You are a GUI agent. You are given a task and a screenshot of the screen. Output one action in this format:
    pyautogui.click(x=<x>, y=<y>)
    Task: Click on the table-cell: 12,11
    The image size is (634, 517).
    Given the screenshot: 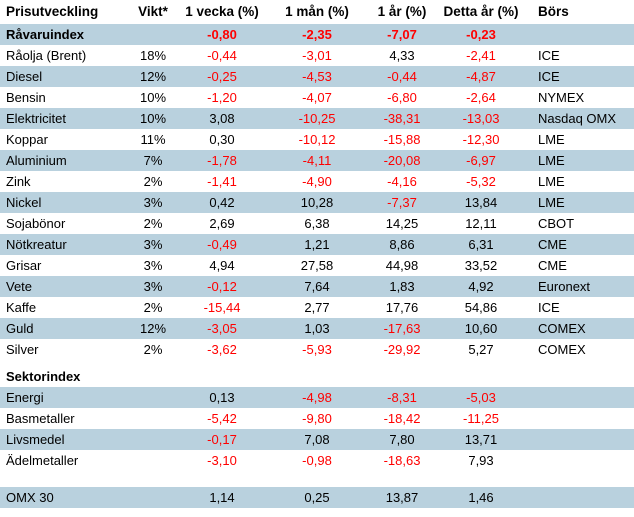 What is the action you would take?
    pyautogui.click(x=481, y=223)
    